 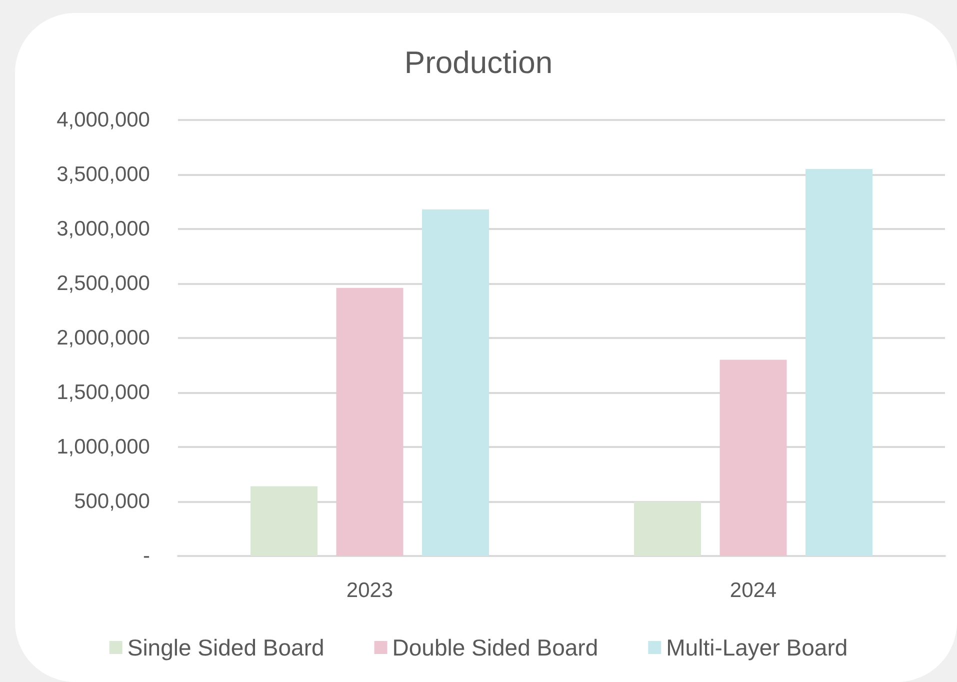 What do you see at coordinates (103, 338) in the screenshot?
I see `y-tick-label: 2,000,000` at bounding box center [103, 338].